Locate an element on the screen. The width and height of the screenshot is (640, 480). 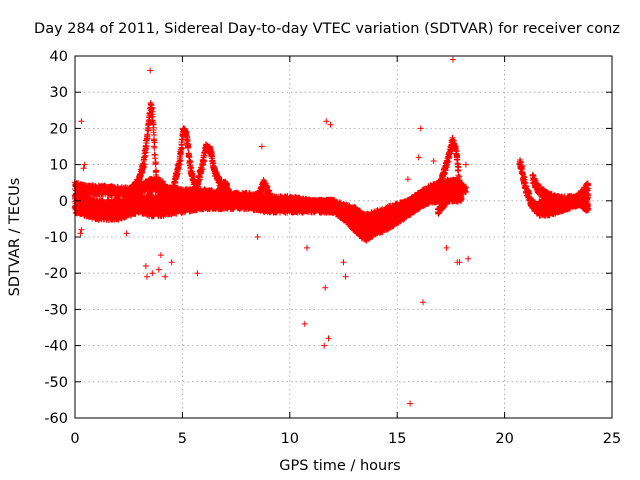
y-tick-label: 40 is located at coordinates (59, 57).